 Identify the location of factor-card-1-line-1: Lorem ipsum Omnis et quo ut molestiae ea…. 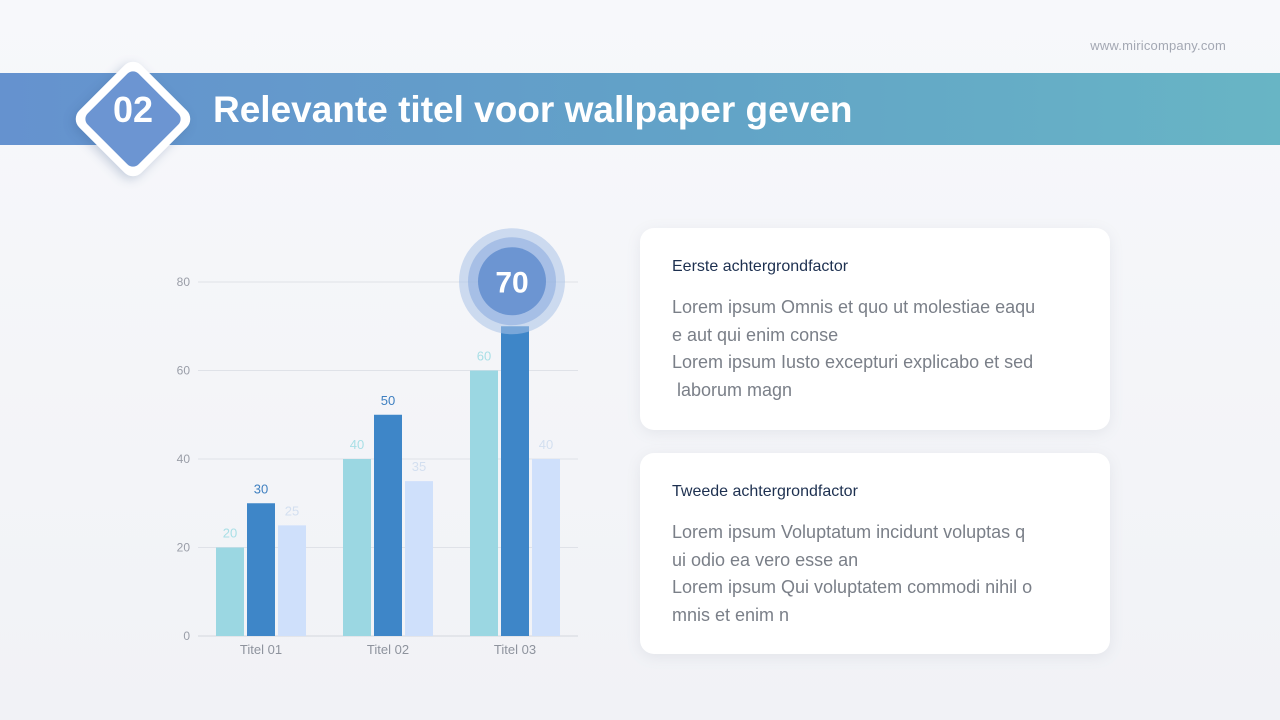
(854, 307).